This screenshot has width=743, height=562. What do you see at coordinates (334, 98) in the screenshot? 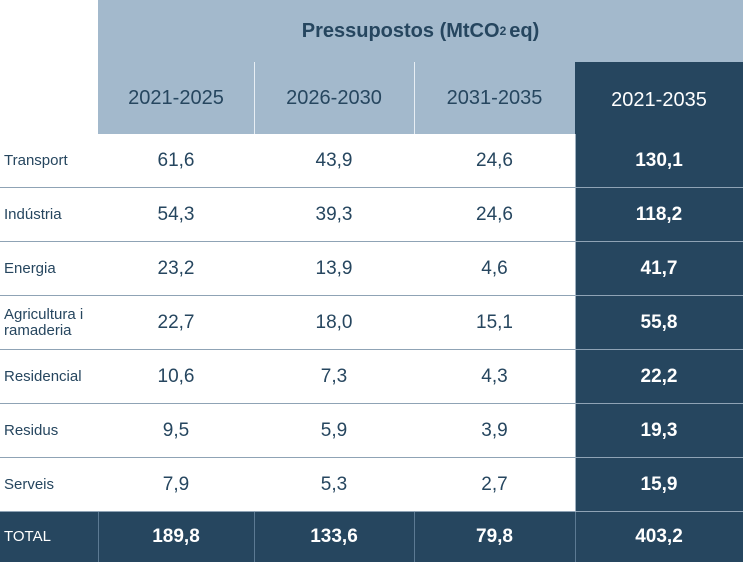
I see `column-header: 2026-2030` at bounding box center [334, 98].